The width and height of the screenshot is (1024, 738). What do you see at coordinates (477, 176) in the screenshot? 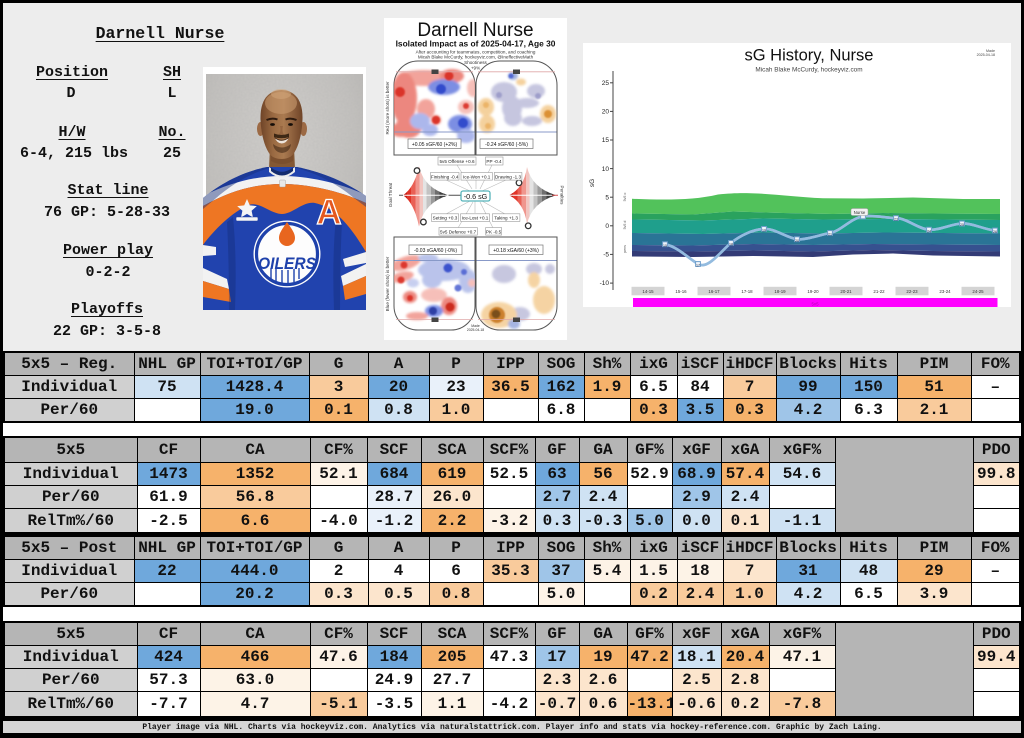
I see `svg-text: Ice-Won +0.1` at bounding box center [477, 176].